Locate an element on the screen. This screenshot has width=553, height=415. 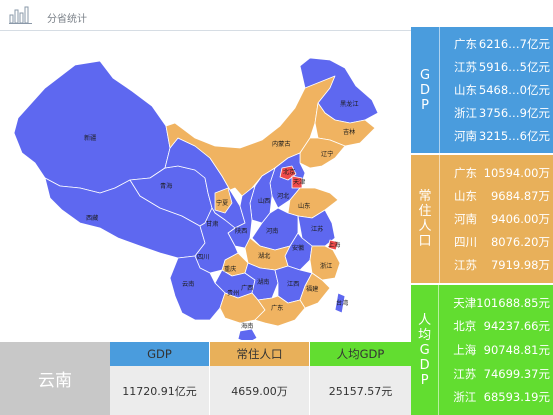
population-stat: 常住人口 4659.00万 is located at coordinates (259, 378).